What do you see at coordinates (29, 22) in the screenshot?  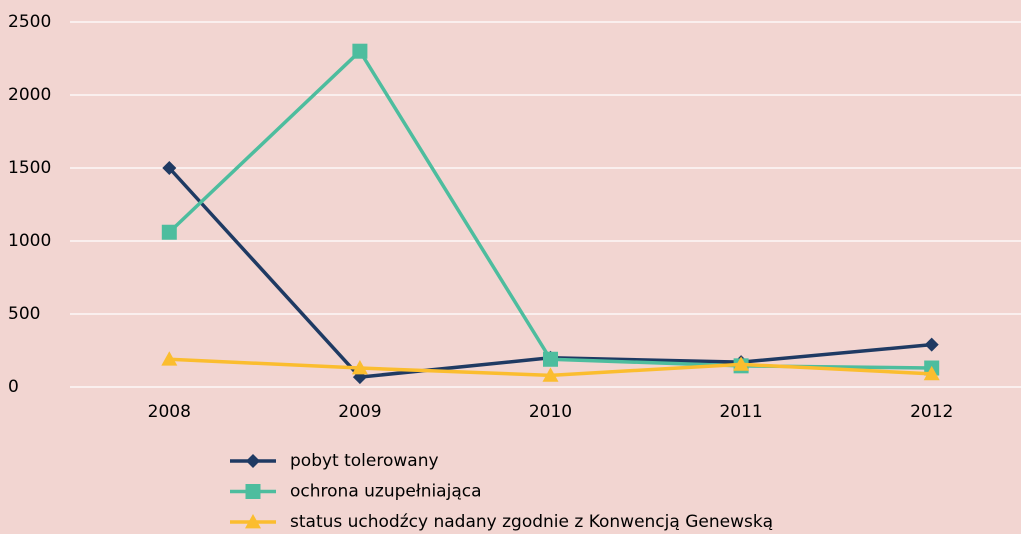 I see `y-tick-label: 2500` at bounding box center [29, 22].